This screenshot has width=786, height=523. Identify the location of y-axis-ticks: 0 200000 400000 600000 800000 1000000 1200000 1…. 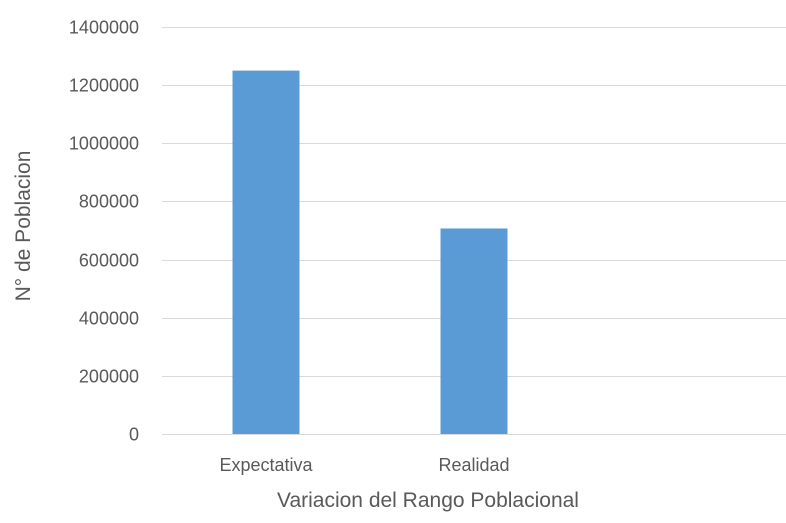
(104, 231).